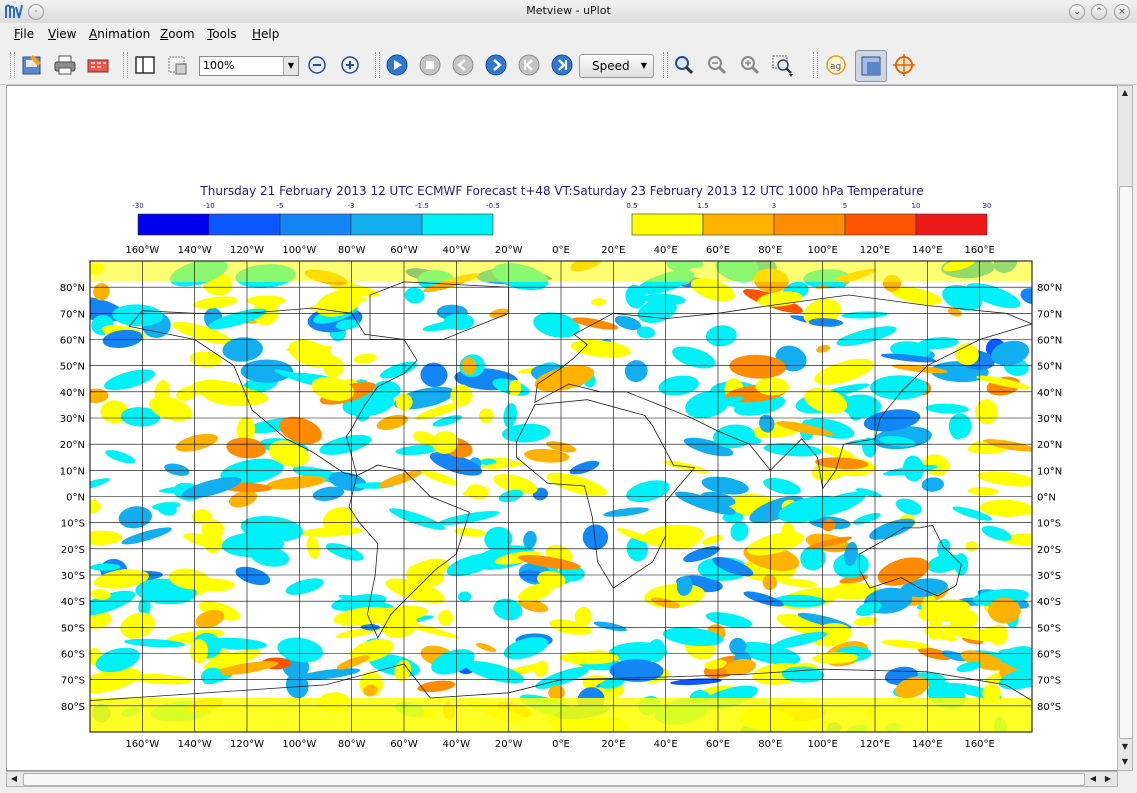  Describe the element at coordinates (684, 65) in the screenshot. I see `magnifier-icon` at that location.